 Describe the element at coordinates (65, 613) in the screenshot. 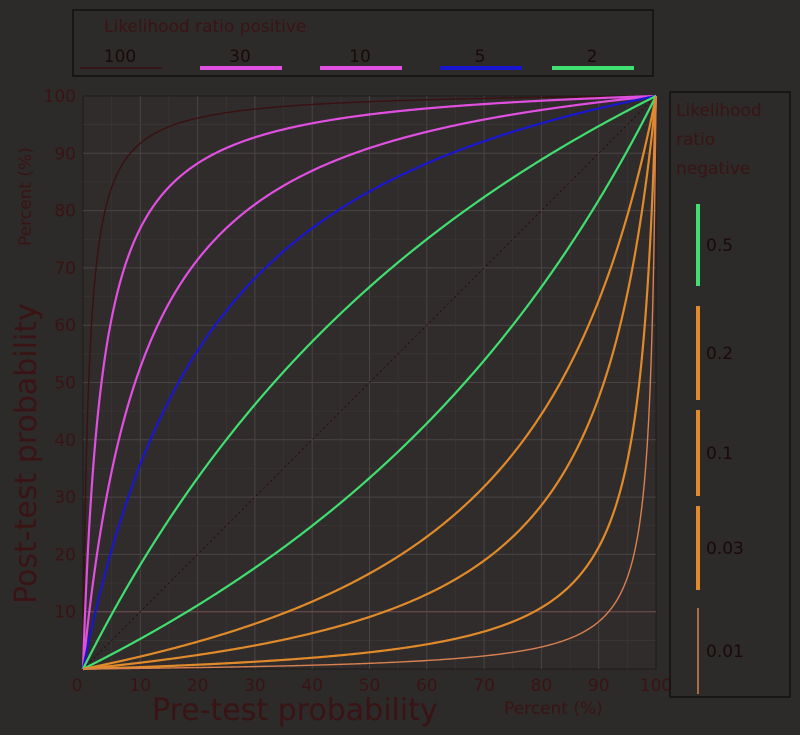

I see `y-tick-label: 10` at that location.